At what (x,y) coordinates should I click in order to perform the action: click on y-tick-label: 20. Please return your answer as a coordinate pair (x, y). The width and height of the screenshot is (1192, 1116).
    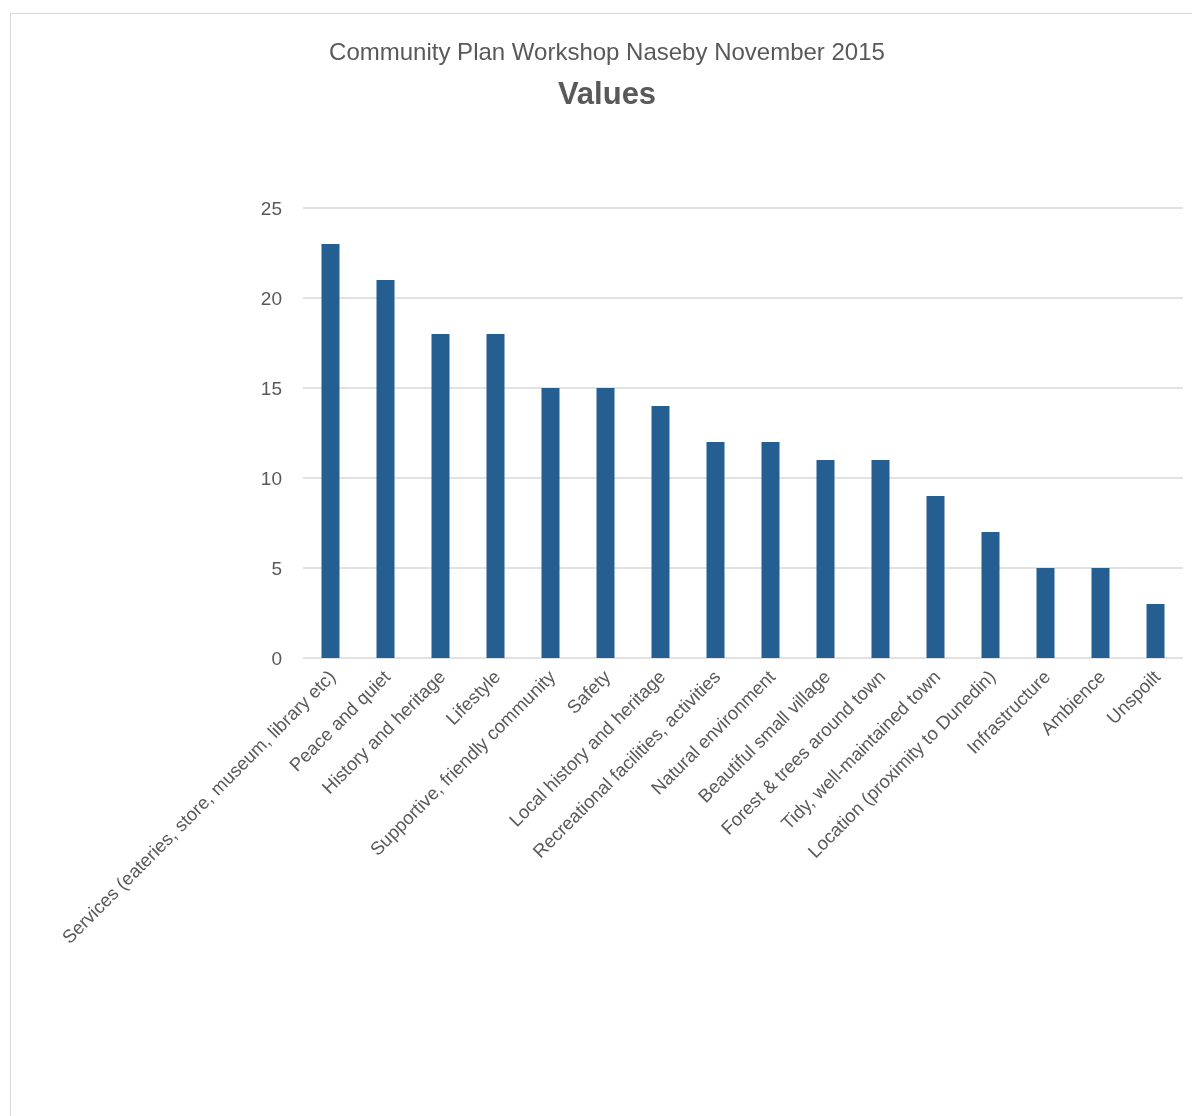
    Looking at the image, I should click on (271, 298).